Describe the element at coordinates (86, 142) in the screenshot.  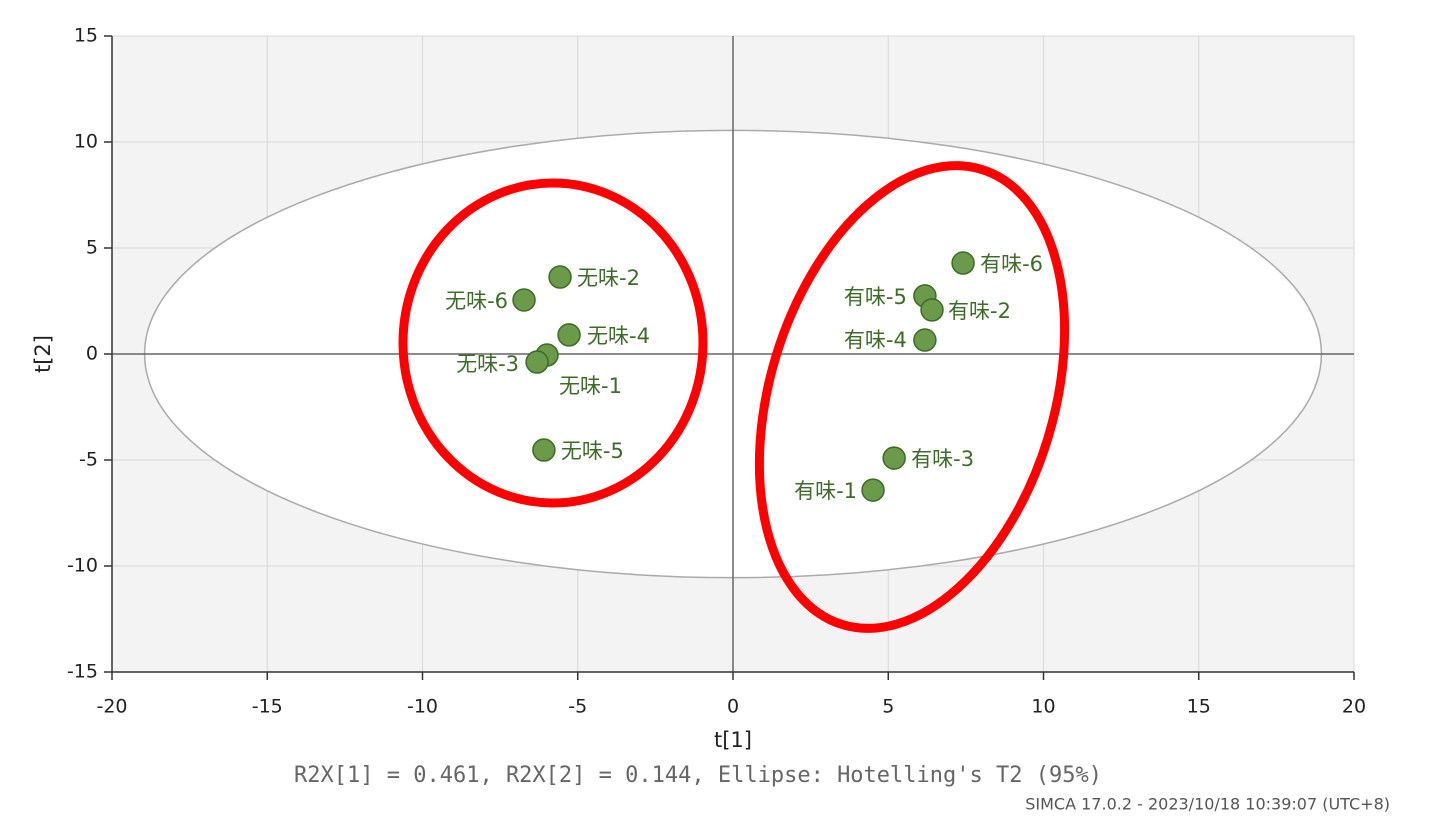
I see `y-tick-label: 10` at that location.